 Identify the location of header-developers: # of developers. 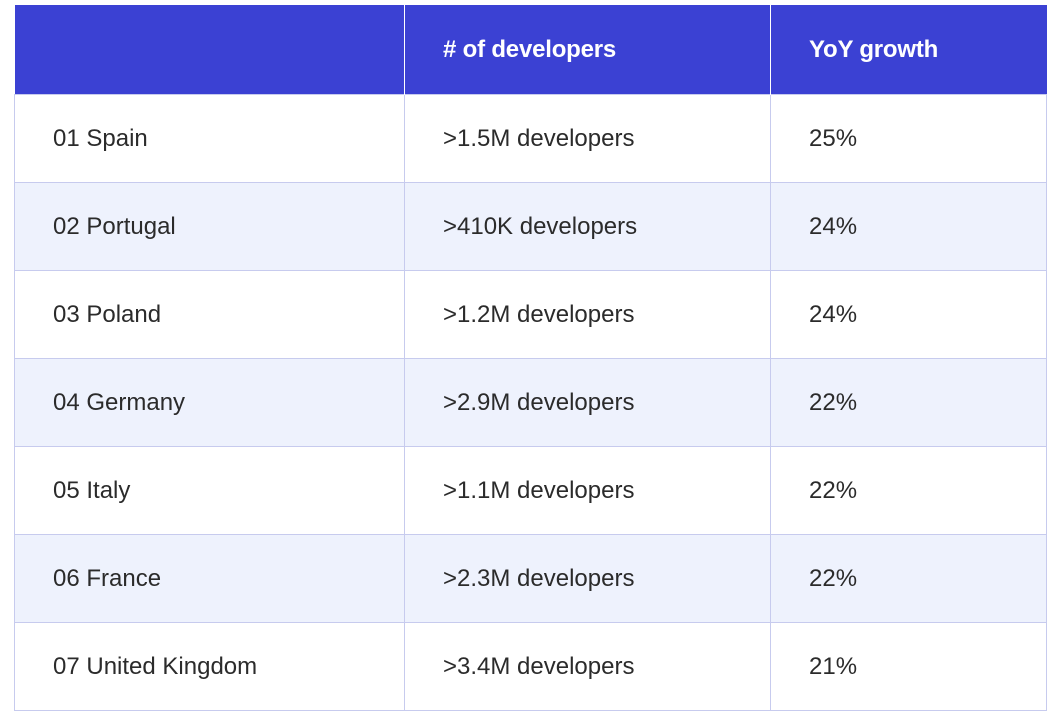
(587, 50).